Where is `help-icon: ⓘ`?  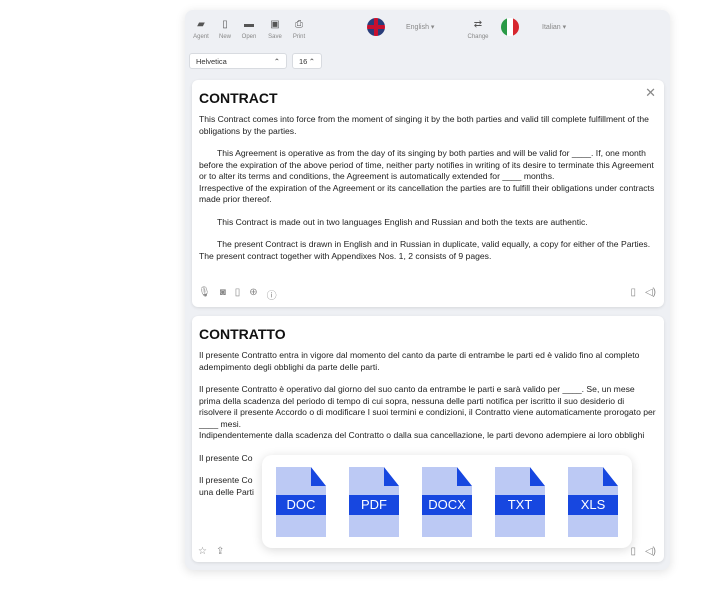
help-icon: ⓘ is located at coordinates (271, 296).